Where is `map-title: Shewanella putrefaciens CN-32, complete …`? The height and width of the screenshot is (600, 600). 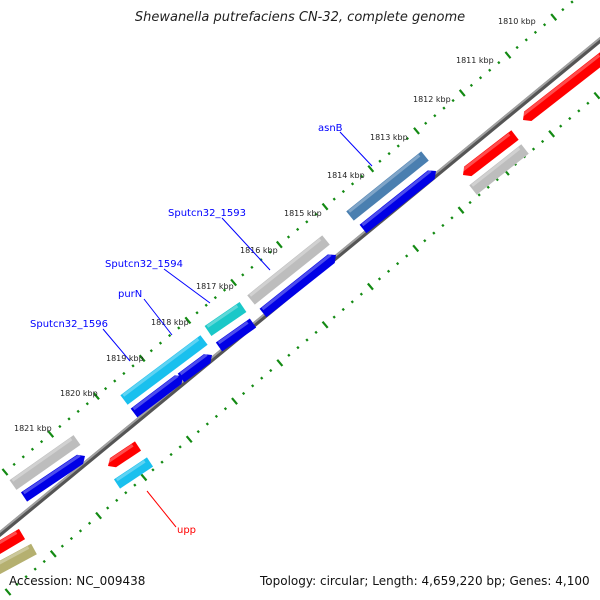
map-title: Shewanella putrefaciens CN-32, complete … is located at coordinates (300, 17).